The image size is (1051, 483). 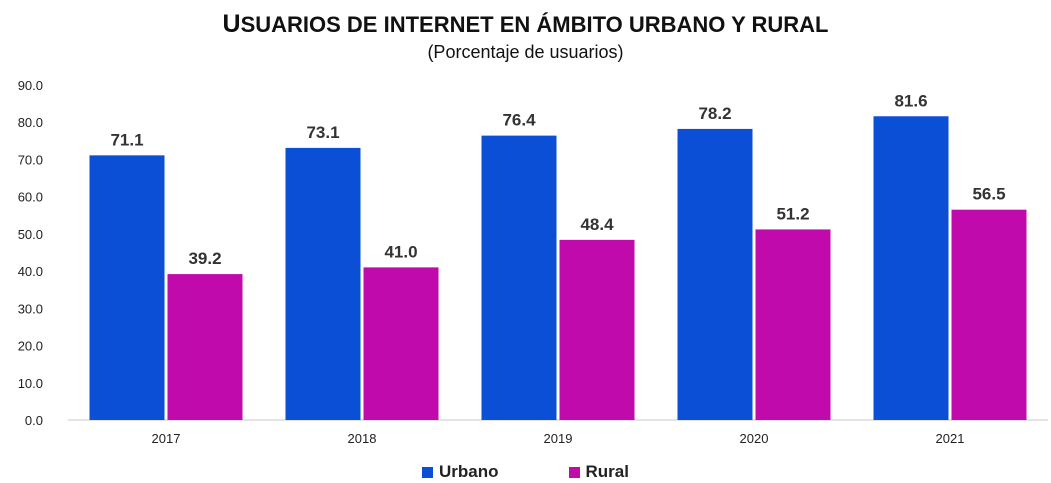 I want to click on bar-urbano-2018, so click(x=323, y=283).